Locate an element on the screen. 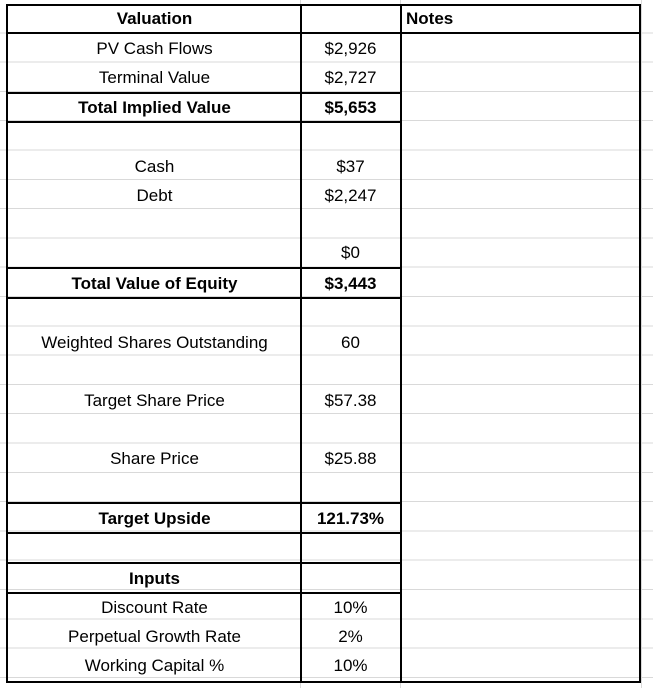 The height and width of the screenshot is (688, 653). row-working-capital: Working Capital % 10% is located at coordinates (204, 665).